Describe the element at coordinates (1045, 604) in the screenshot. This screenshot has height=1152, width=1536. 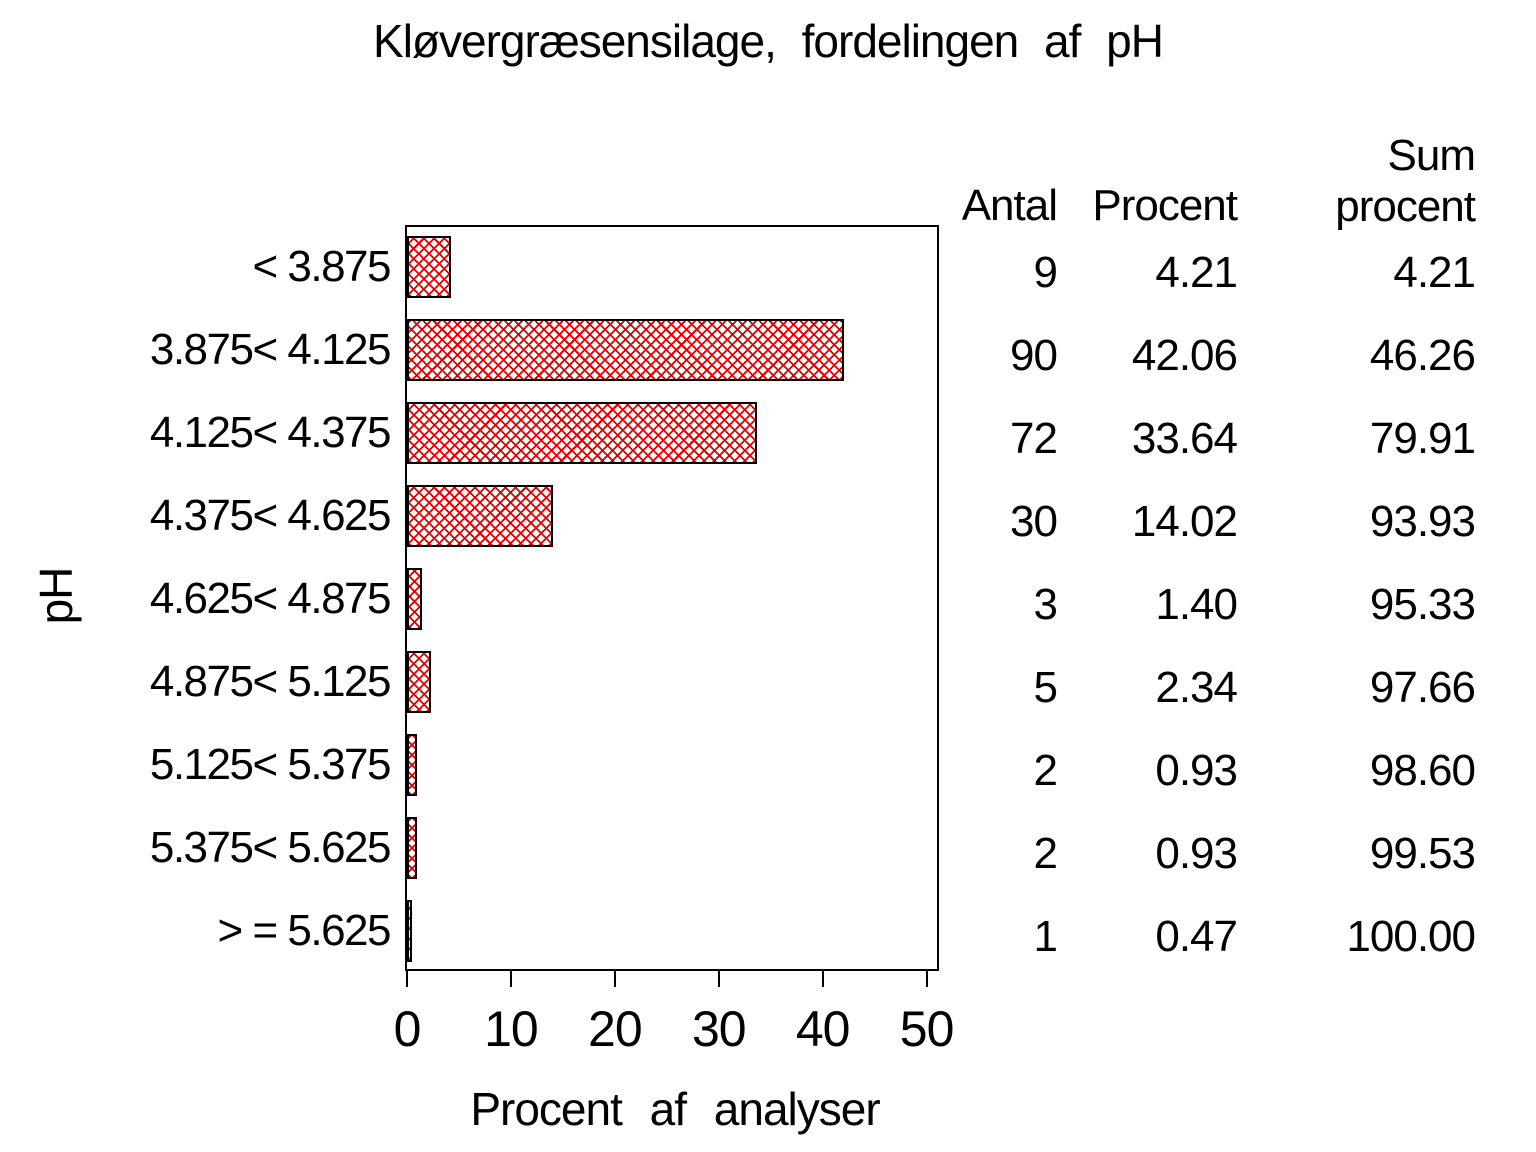
I see `cell-antal-value: 3` at that location.